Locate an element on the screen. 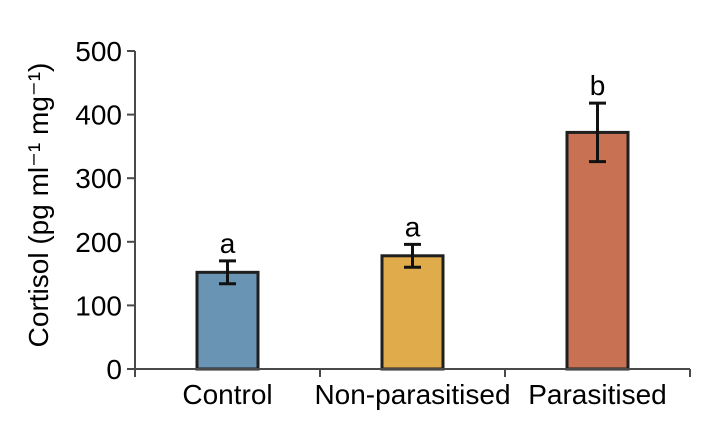  bar-non-parasitised is located at coordinates (412, 312).